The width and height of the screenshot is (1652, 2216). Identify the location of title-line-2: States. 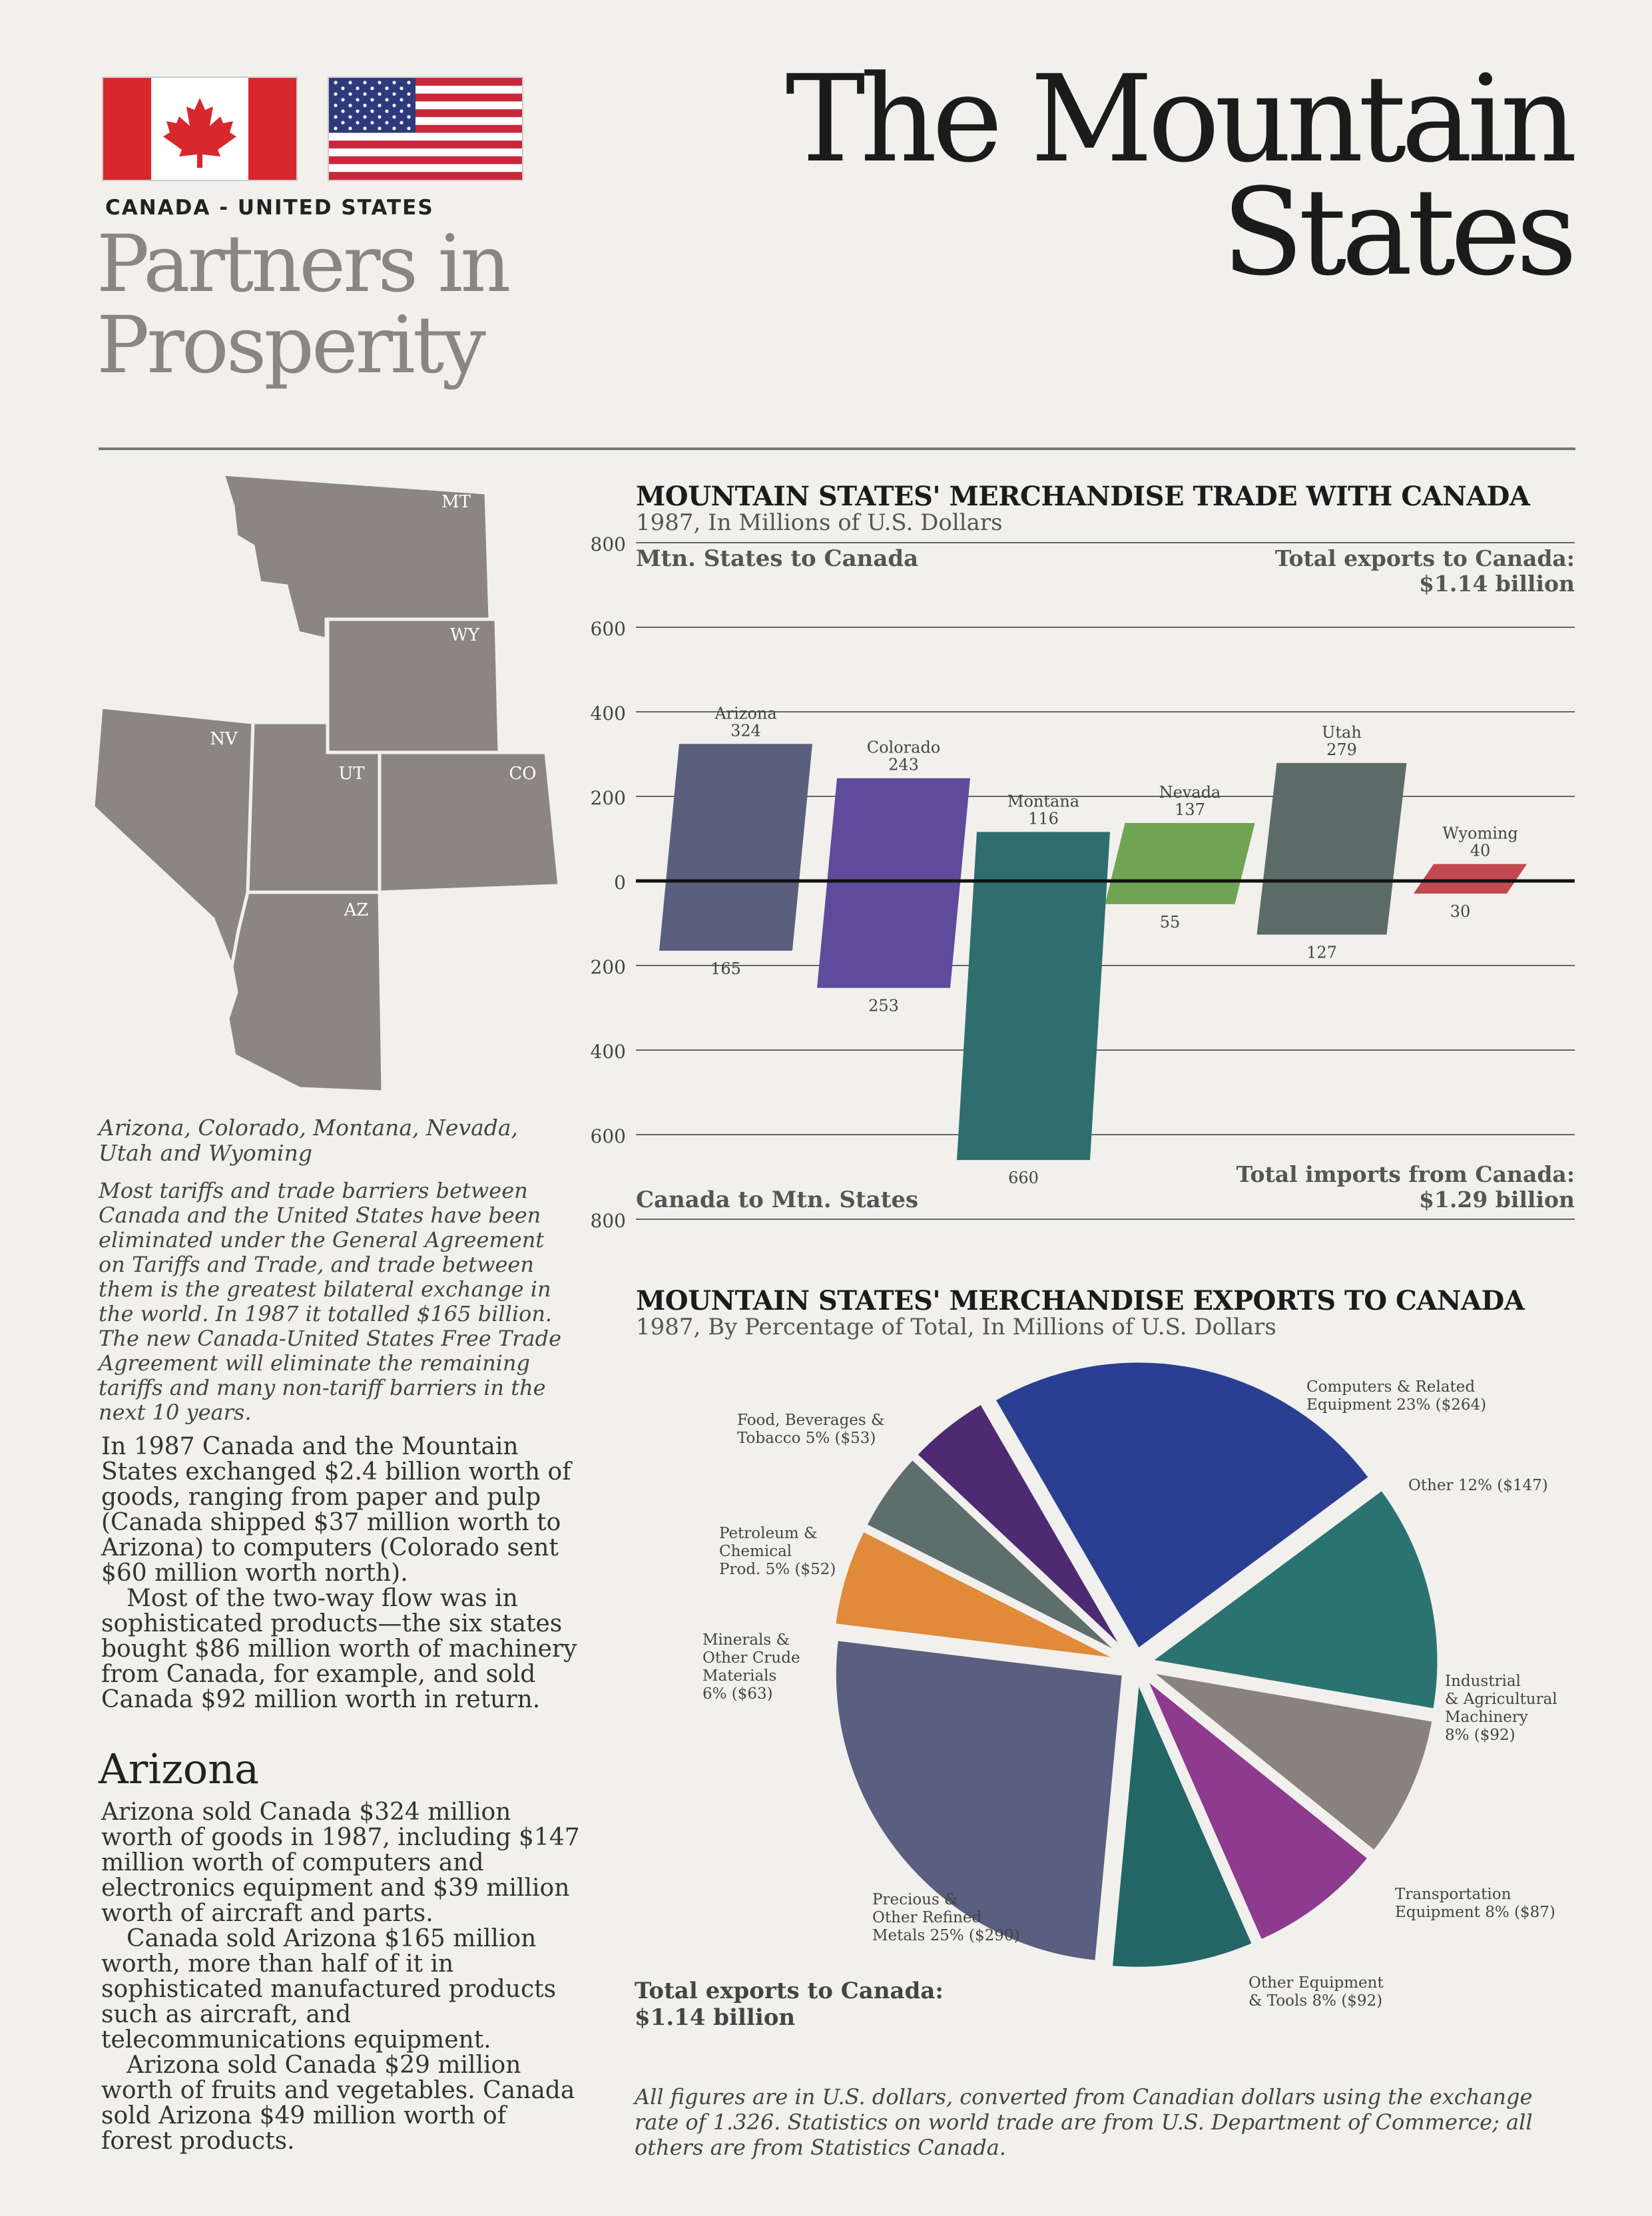
(1399, 232).